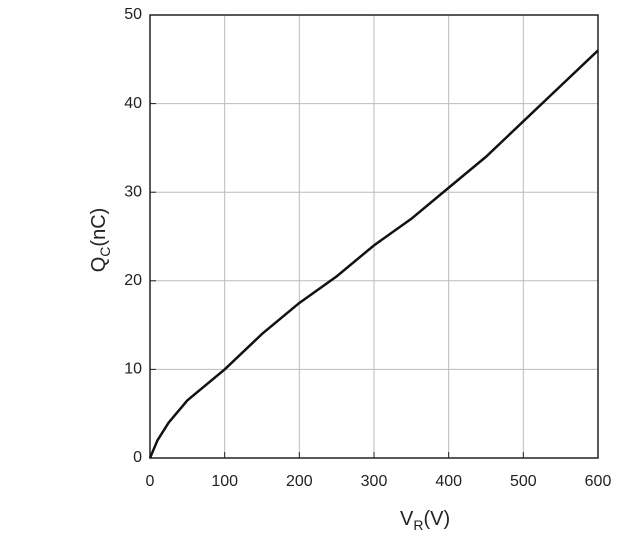 Image resolution: width=617 pixels, height=544 pixels. Describe the element at coordinates (224, 481) in the screenshot. I see `x-tick-label: 100` at that location.